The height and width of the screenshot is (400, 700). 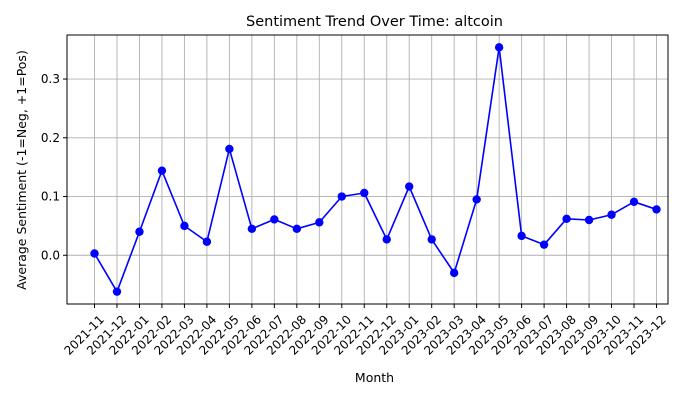 What do you see at coordinates (50, 197) in the screenshot?
I see `y-tick-label: 0.1` at bounding box center [50, 197].